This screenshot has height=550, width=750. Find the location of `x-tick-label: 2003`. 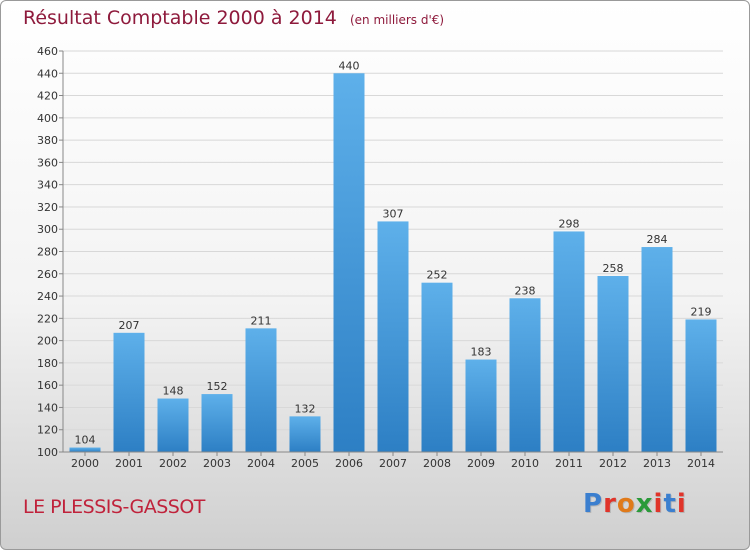

x-tick-label: 2003 is located at coordinates (217, 463).